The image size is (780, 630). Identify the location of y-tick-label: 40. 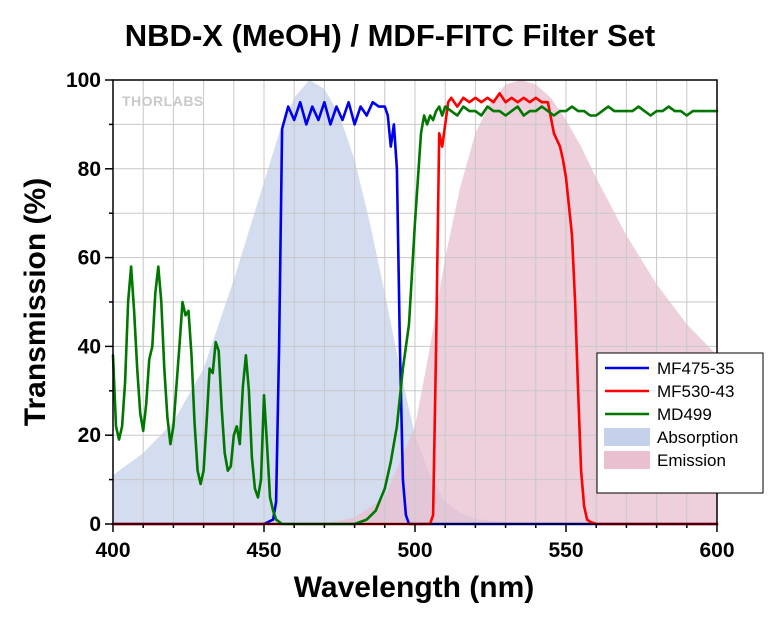
(89, 346).